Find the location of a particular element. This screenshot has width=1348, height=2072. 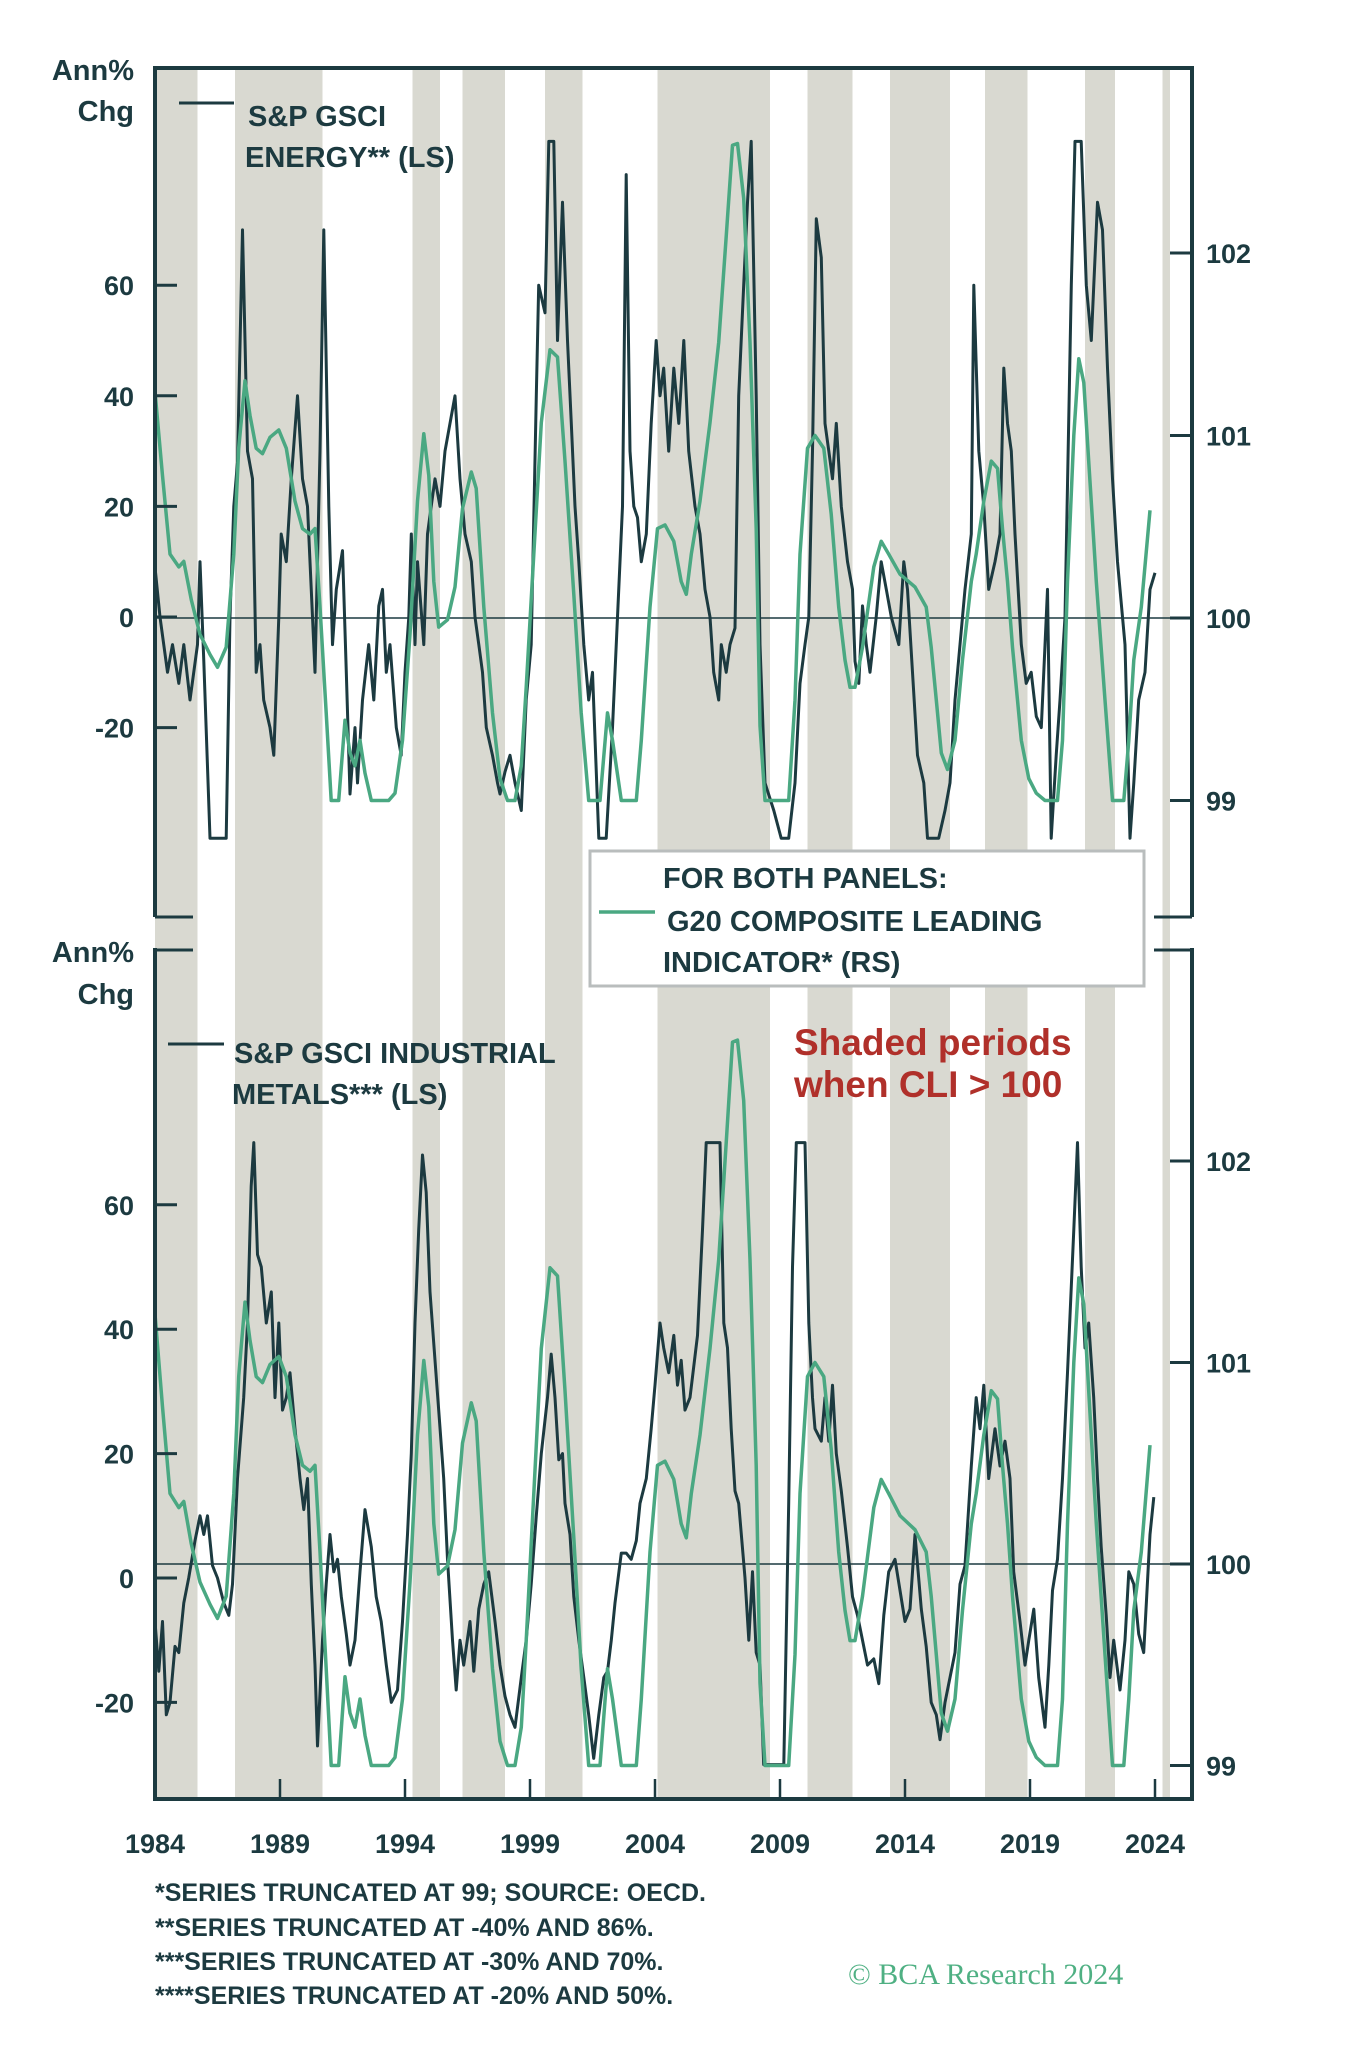

energy-legend-line1: S&P GSCI is located at coordinates (317, 117).